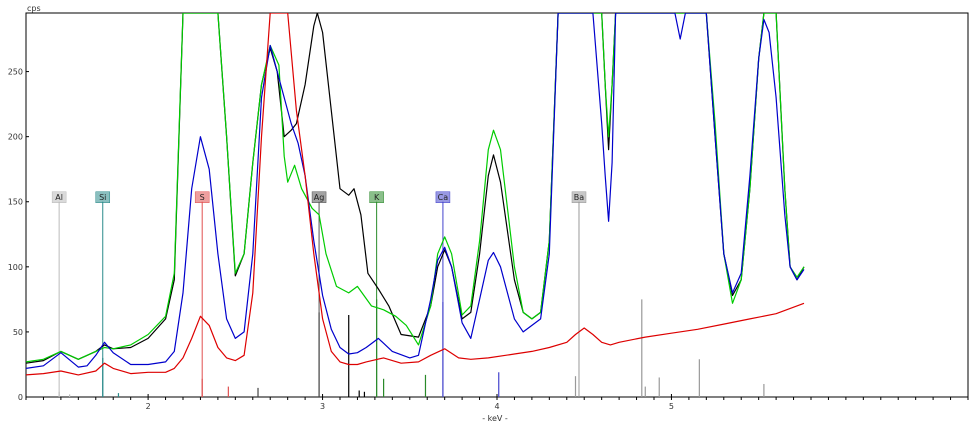 The image size is (975, 425). I want to click on element-marker-label: Al, so click(59, 197).